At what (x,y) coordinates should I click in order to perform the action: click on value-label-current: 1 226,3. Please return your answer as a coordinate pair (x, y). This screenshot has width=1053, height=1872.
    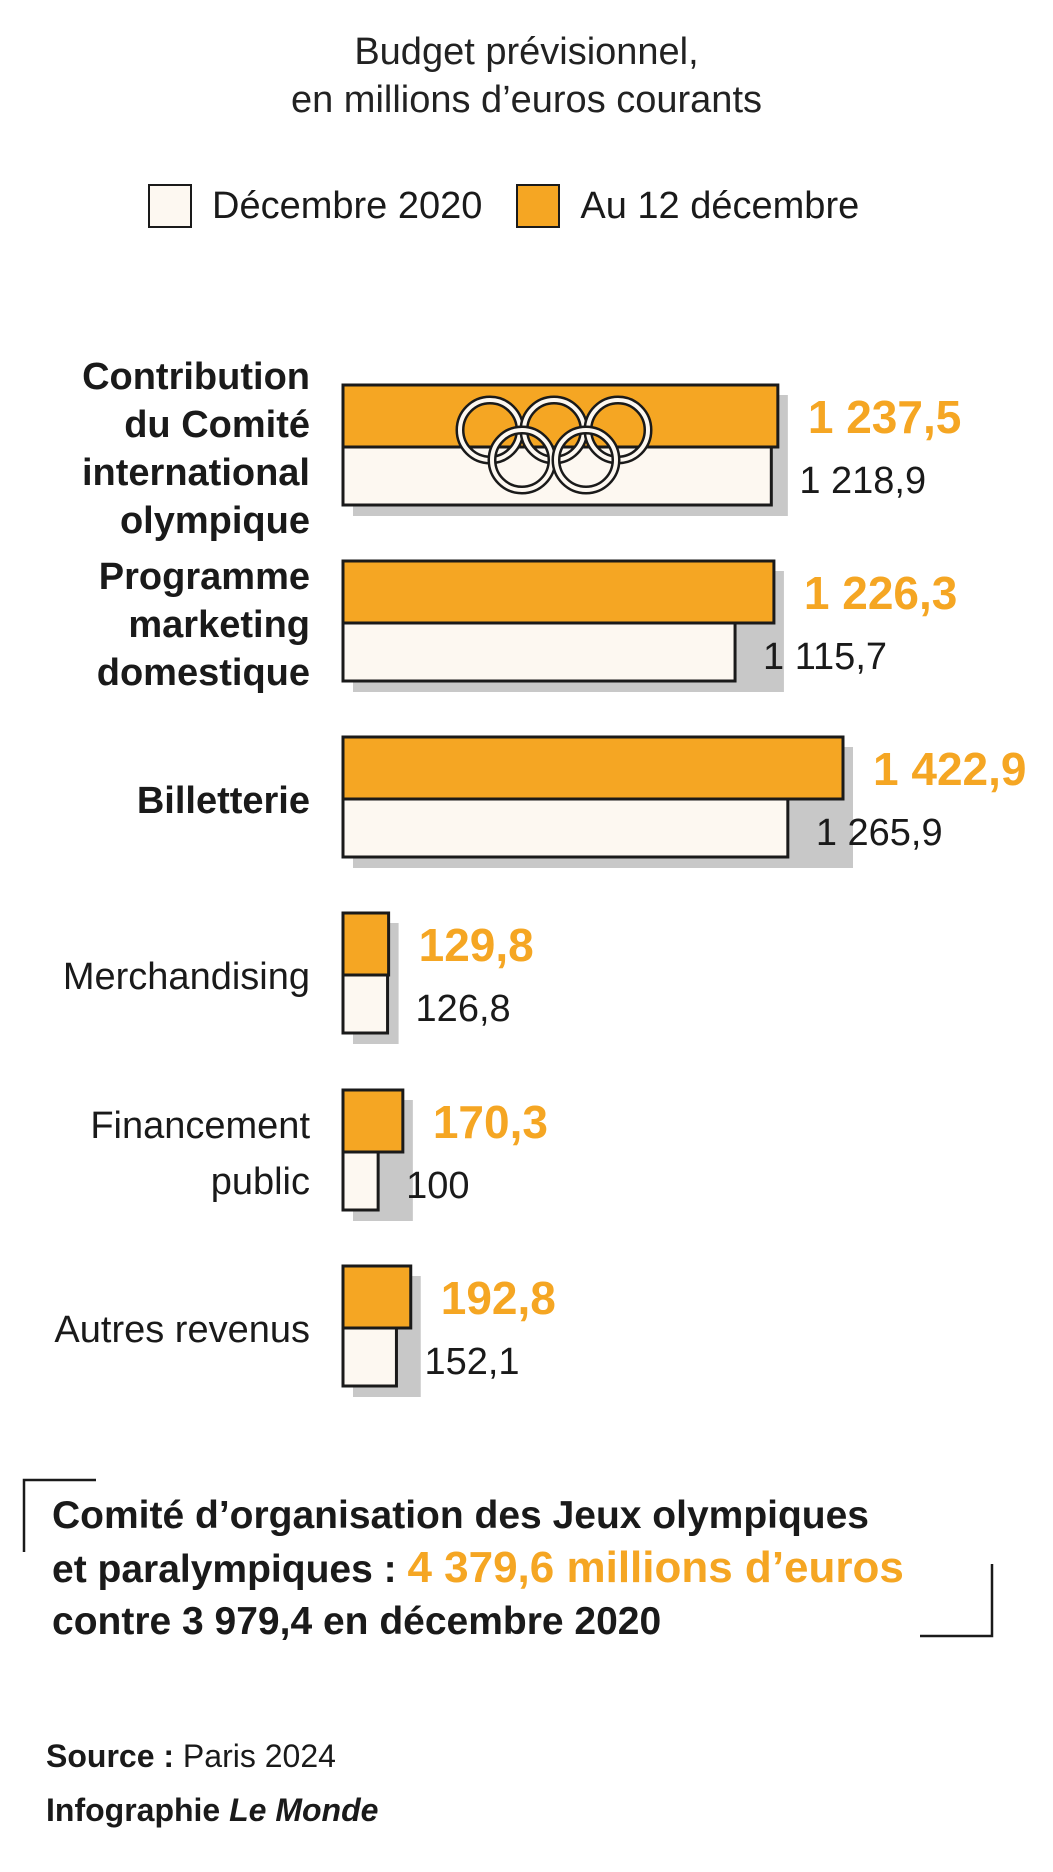
    Looking at the image, I should click on (880, 593).